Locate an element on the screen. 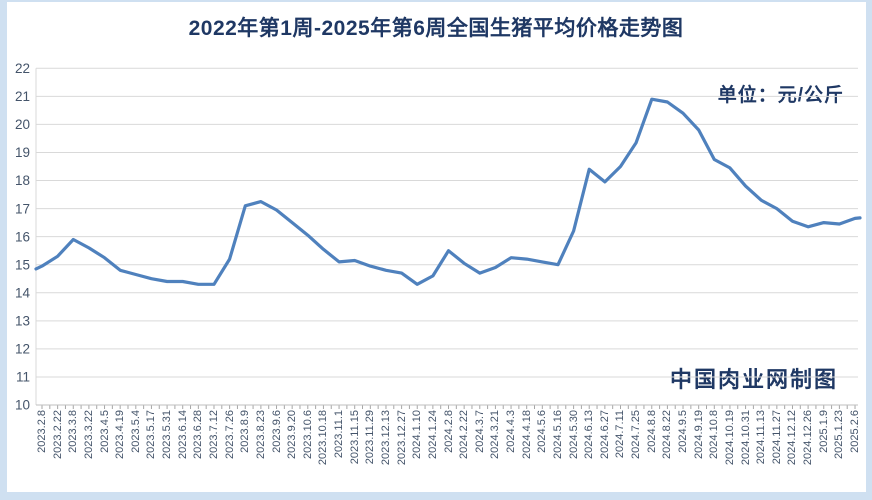 The height and width of the screenshot is (500, 872). x-tick-label: 2024.4.18 is located at coordinates (526, 434).